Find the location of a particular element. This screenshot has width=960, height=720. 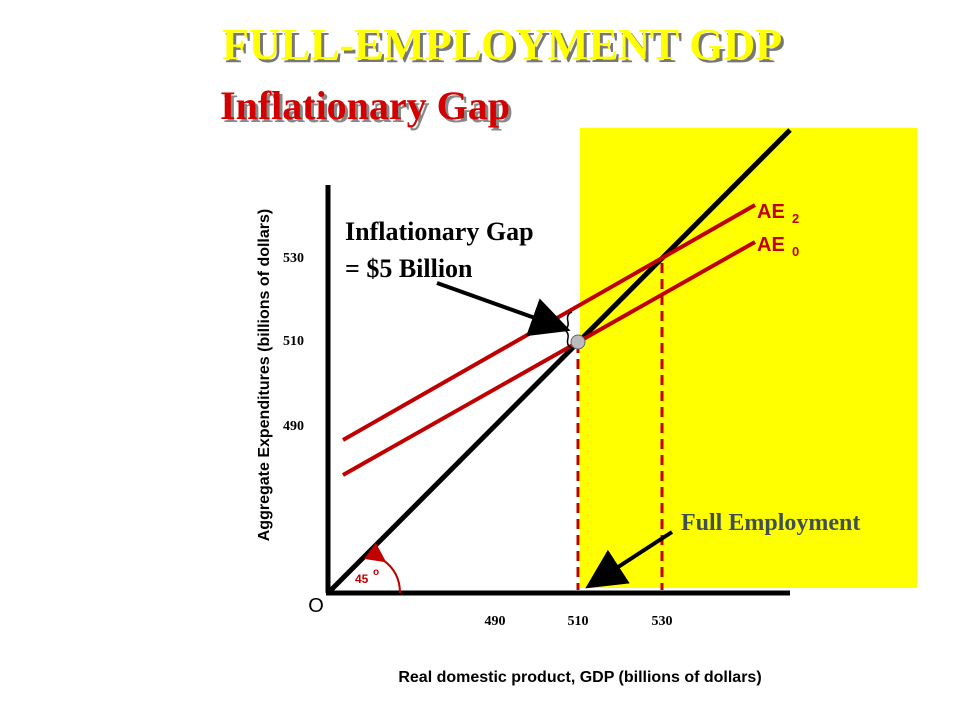

gap-annotation: = $5 Billion is located at coordinates (409, 268).